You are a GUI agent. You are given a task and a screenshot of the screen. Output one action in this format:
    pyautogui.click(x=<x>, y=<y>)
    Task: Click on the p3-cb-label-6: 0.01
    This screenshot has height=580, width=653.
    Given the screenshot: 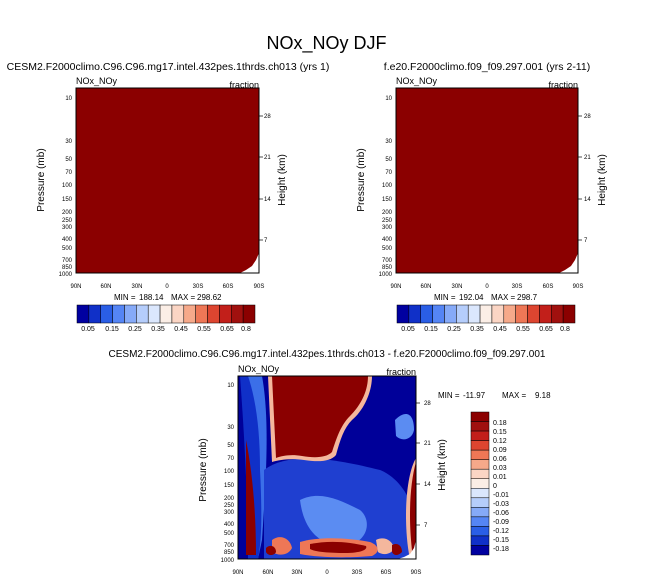 What is the action you would take?
    pyautogui.click(x=500, y=477)
    